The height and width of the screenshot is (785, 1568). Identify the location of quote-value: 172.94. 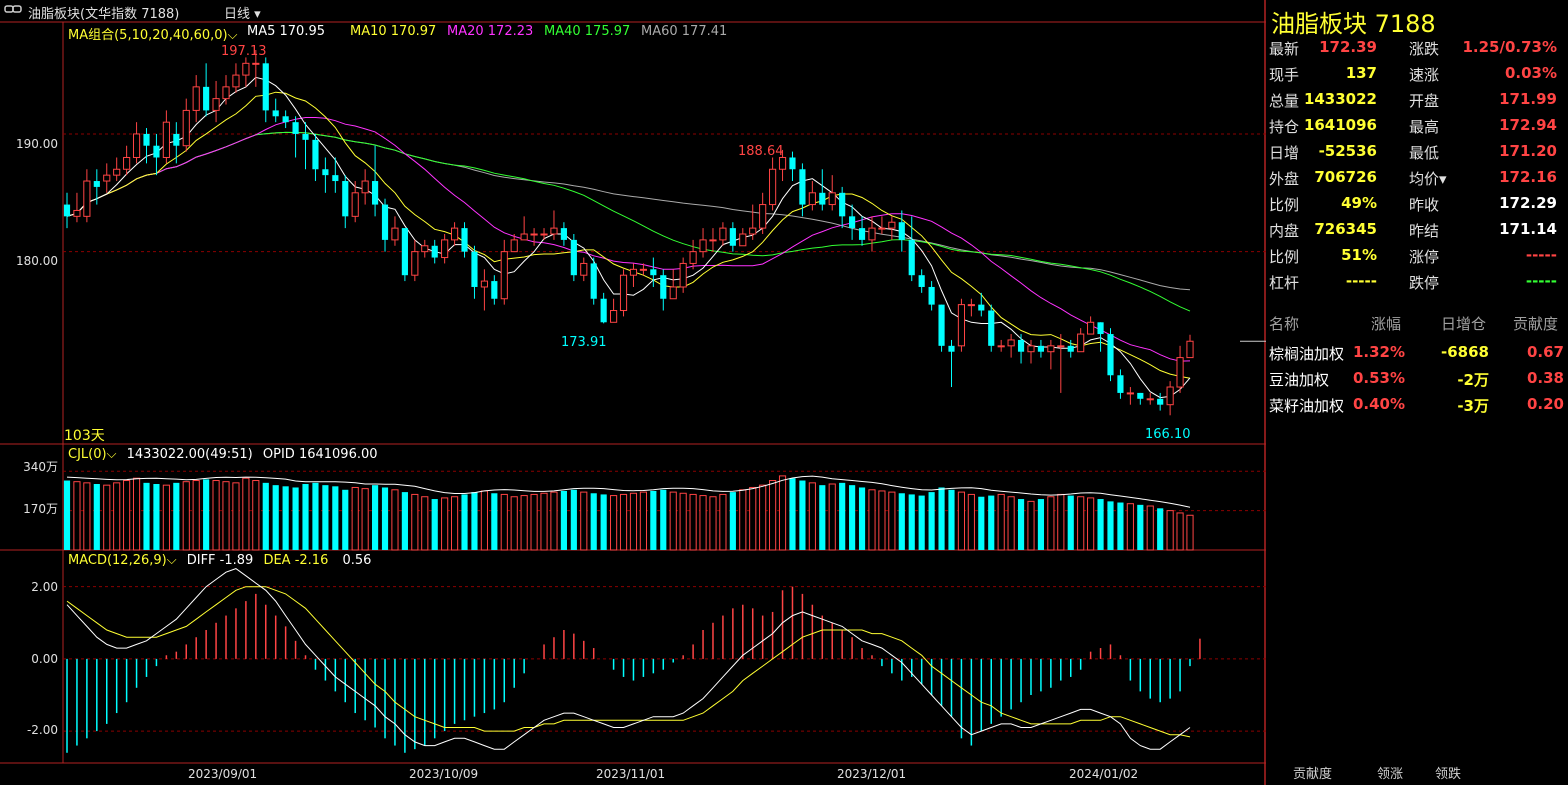
(1528, 125).